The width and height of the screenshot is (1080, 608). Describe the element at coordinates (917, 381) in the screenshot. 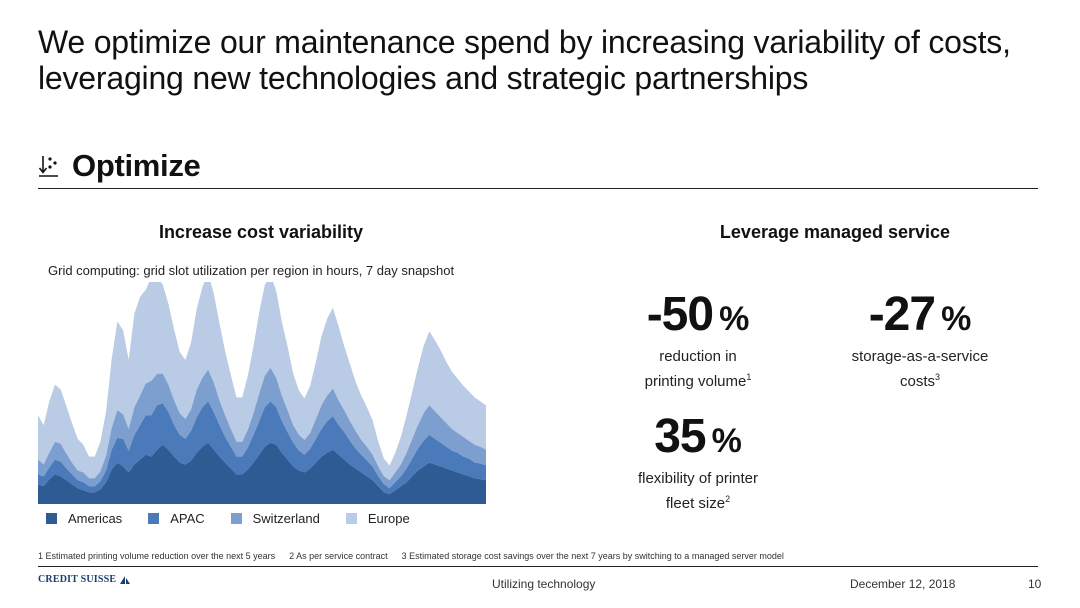

I see `stat-desc-line2: costs` at that location.